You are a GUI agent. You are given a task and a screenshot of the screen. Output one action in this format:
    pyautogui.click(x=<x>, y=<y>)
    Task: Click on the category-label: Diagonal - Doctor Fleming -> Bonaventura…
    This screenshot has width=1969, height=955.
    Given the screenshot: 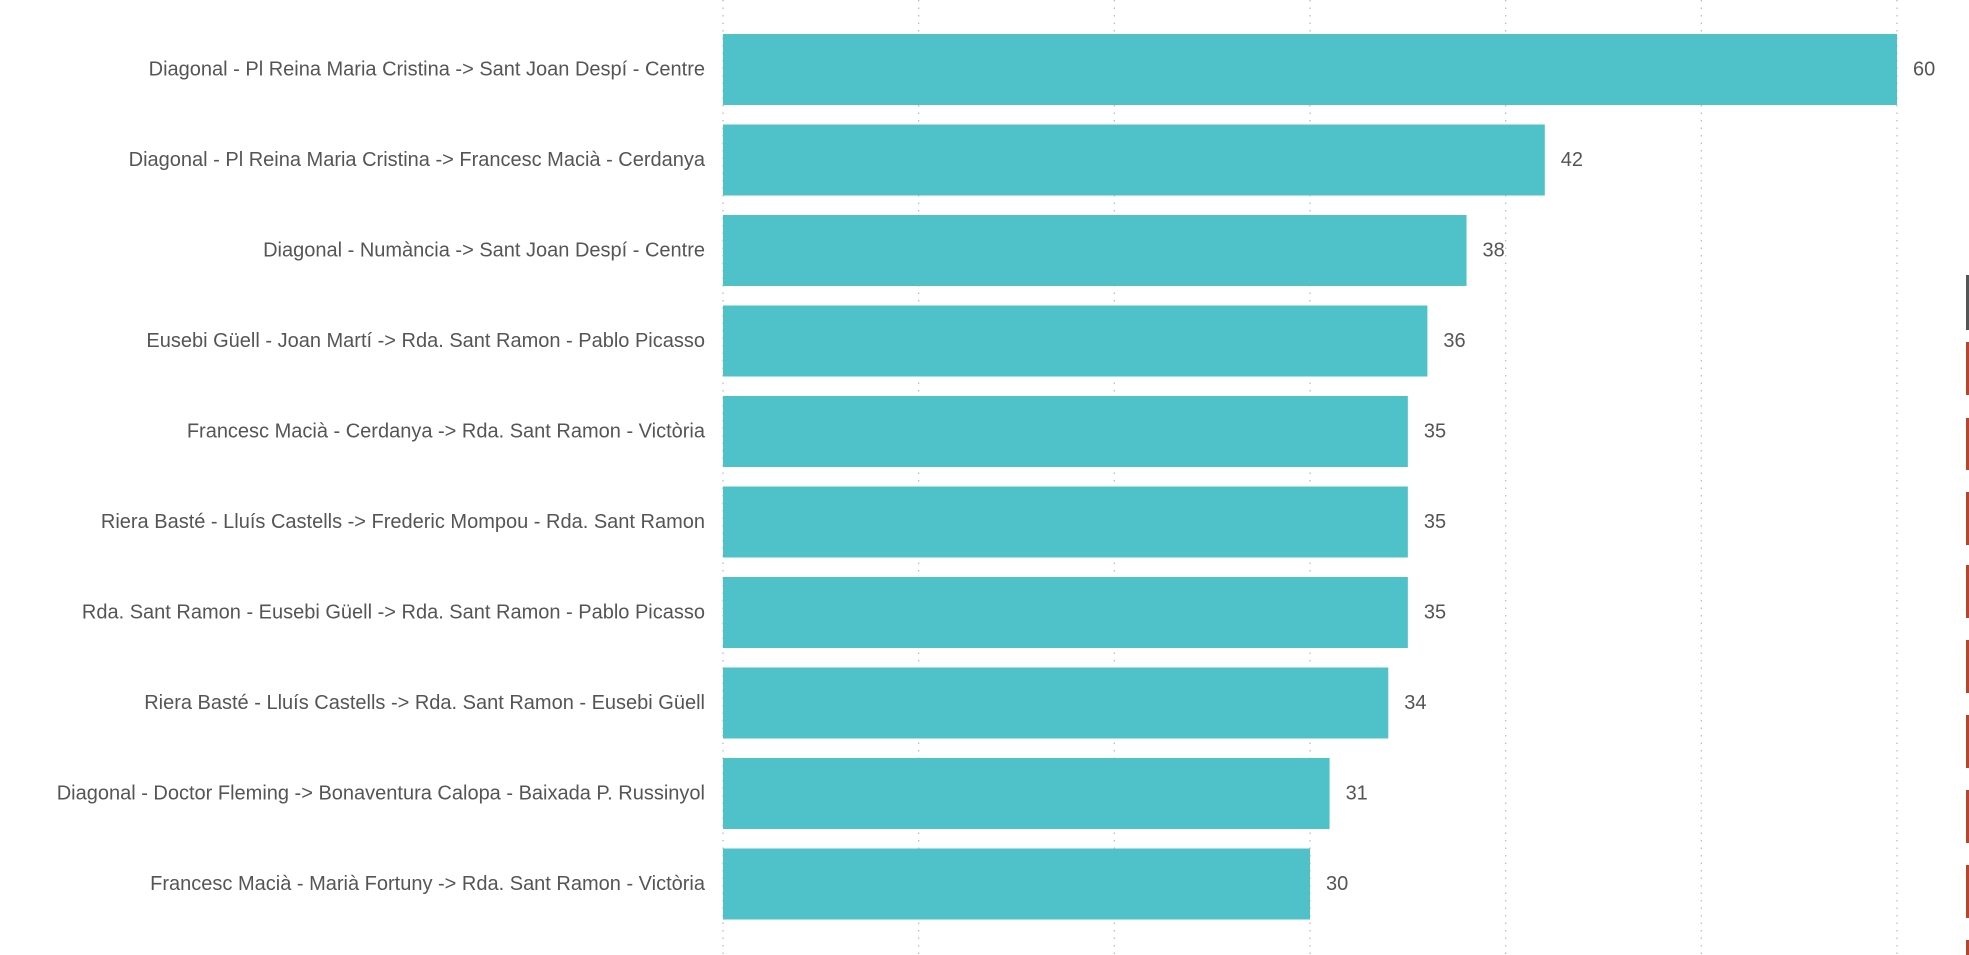 What is the action you would take?
    pyautogui.click(x=381, y=794)
    